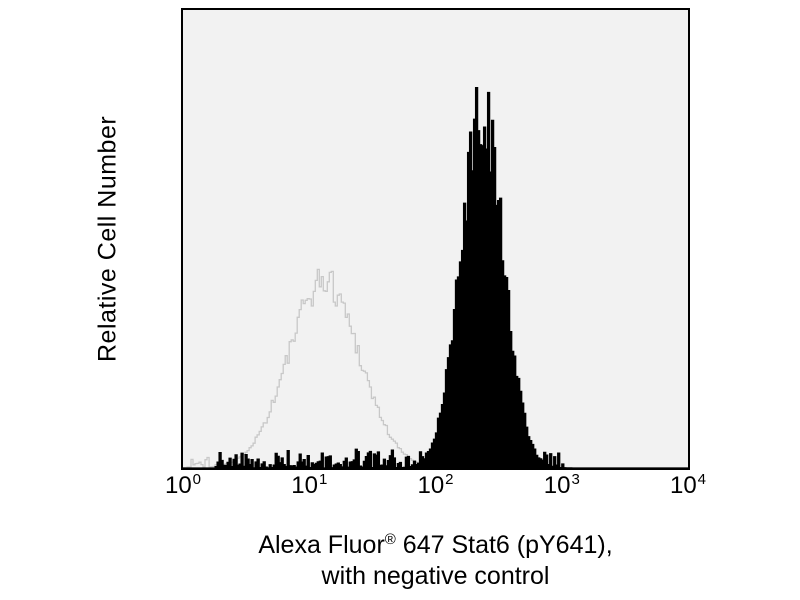 This screenshot has width=800, height=600. I want to click on registered-trademark-symbol: ®, so click(390, 539).